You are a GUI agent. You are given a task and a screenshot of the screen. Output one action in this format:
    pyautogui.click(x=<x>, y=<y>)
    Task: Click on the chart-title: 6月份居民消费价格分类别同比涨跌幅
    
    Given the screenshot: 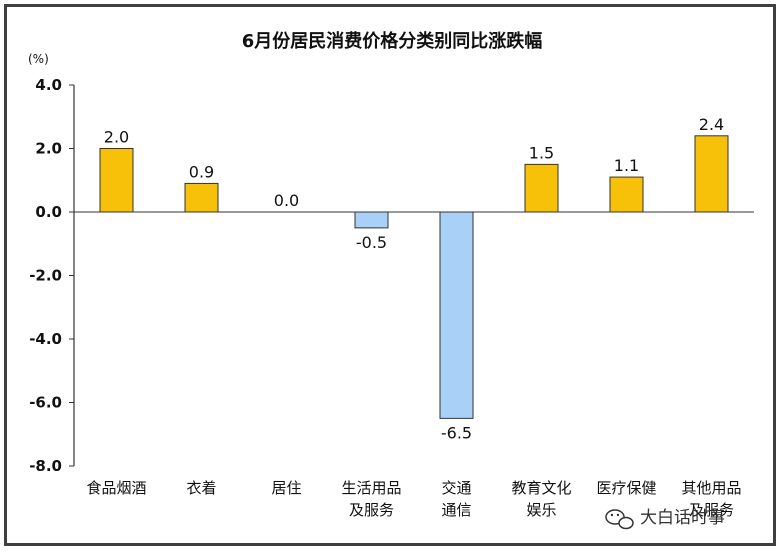 What is the action you would take?
    pyautogui.click(x=392, y=41)
    